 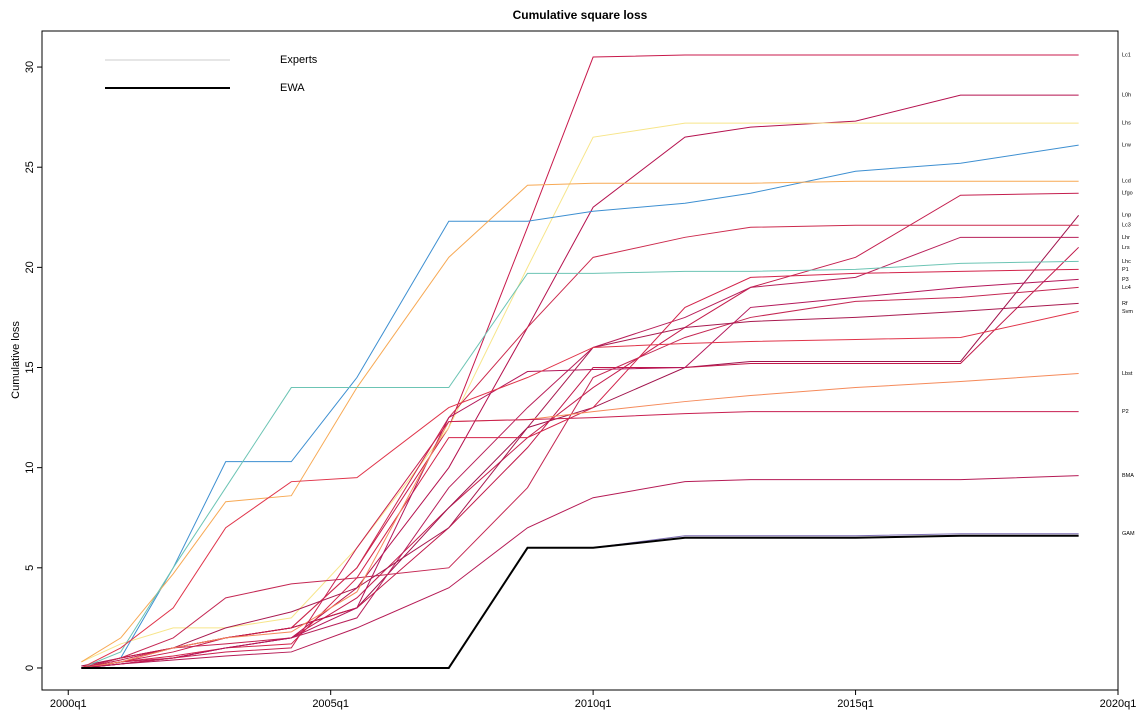 What do you see at coordinates (30, 367) in the screenshot?
I see `y-tick-label: 15` at bounding box center [30, 367].